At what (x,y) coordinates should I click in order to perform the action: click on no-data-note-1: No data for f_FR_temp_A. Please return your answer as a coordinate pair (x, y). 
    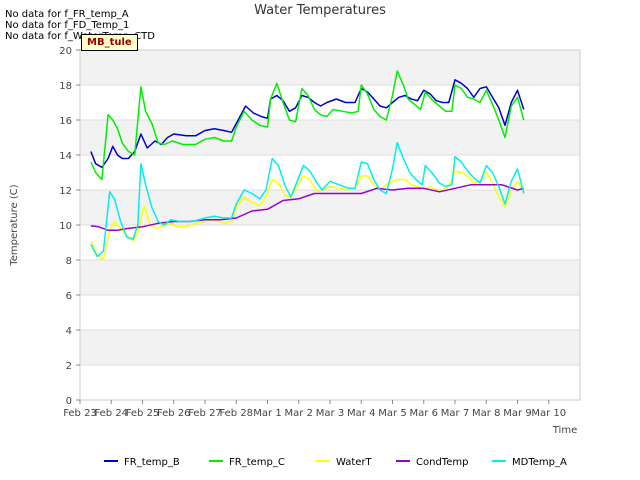
    Looking at the image, I should click on (67, 14).